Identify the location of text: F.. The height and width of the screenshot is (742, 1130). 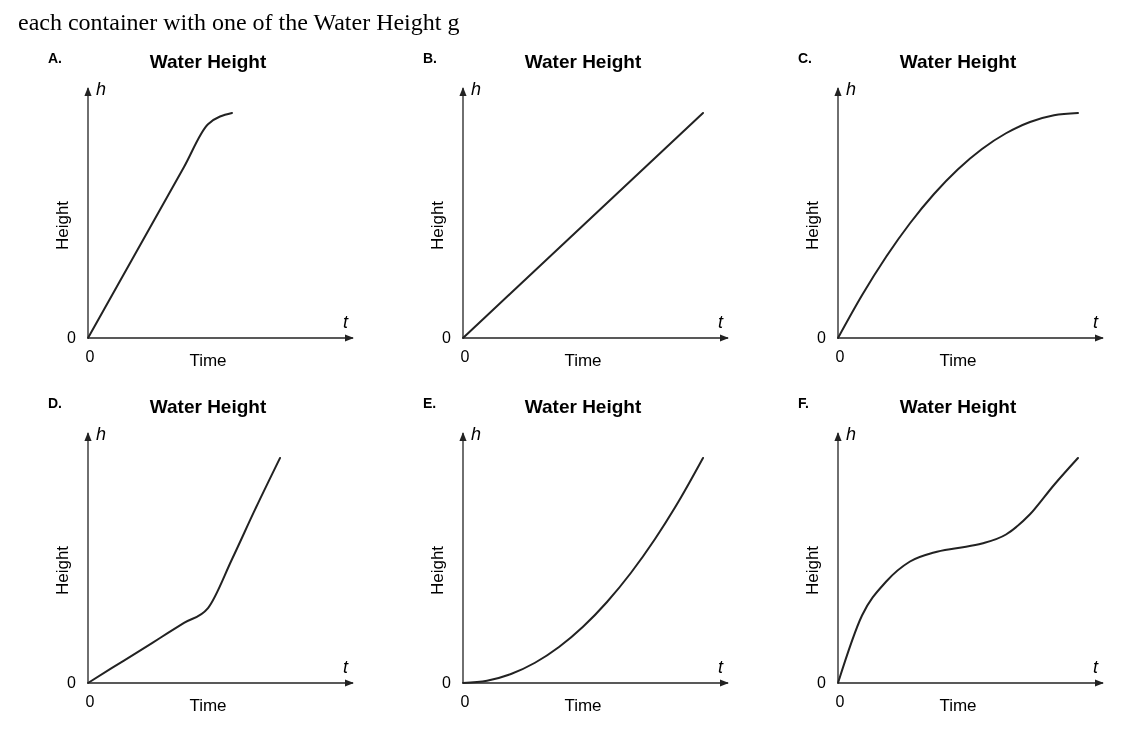
(803, 403).